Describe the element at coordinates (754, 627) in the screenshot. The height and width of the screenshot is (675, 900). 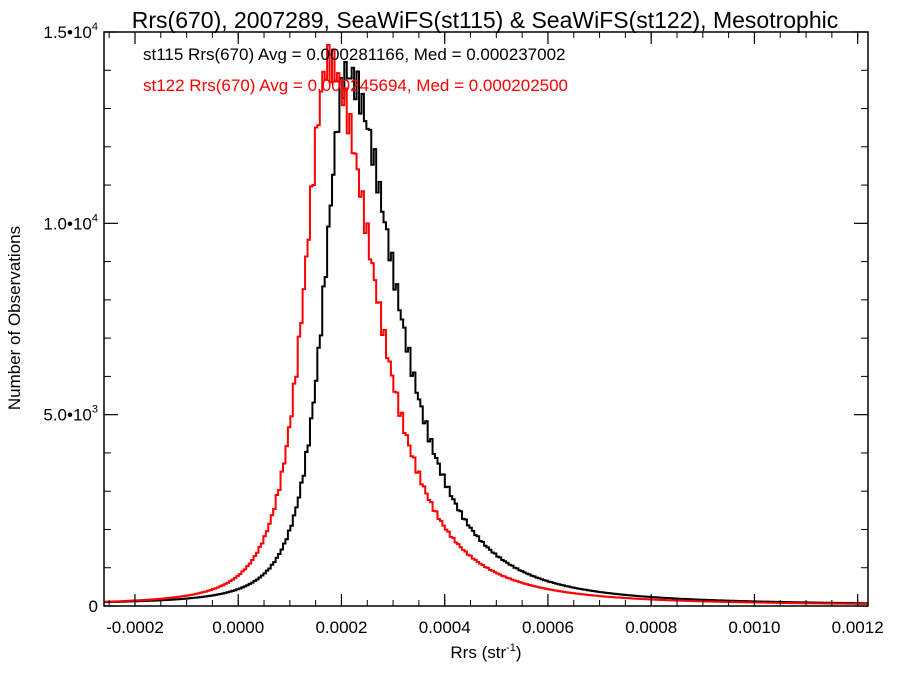
I see `x-tick-label: 0.0010` at that location.